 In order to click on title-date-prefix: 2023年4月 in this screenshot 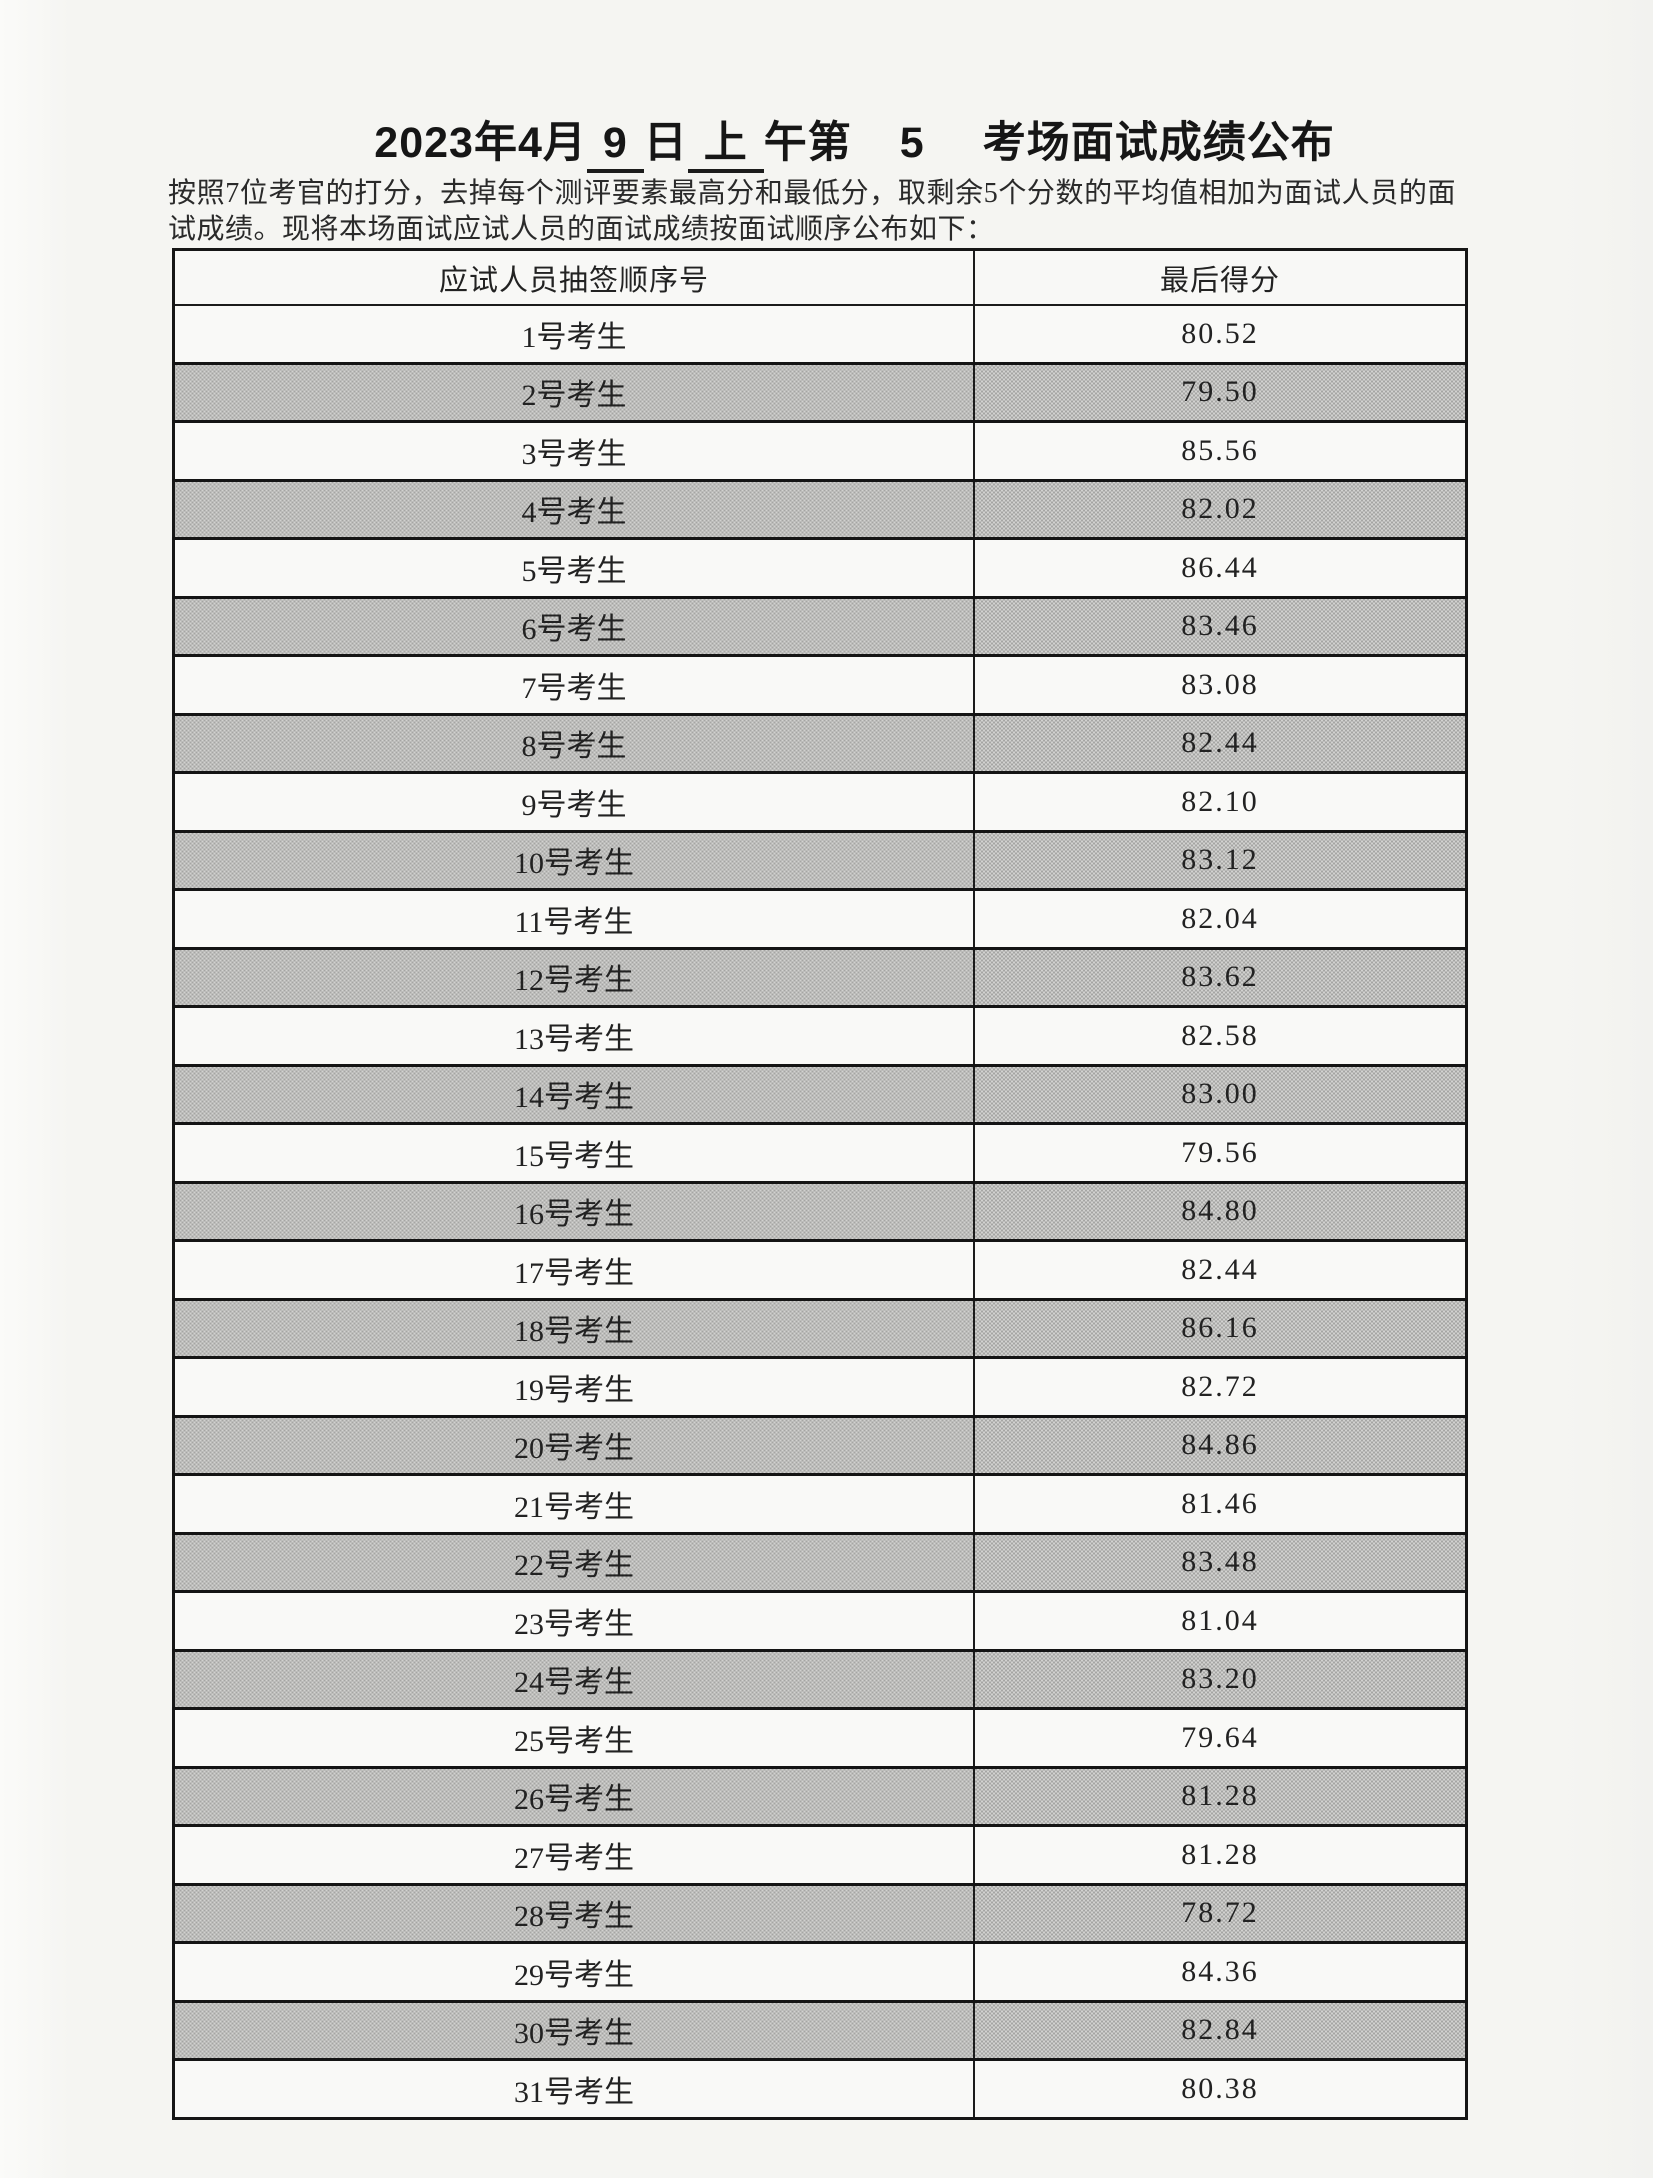, I will do `click(480, 143)`.